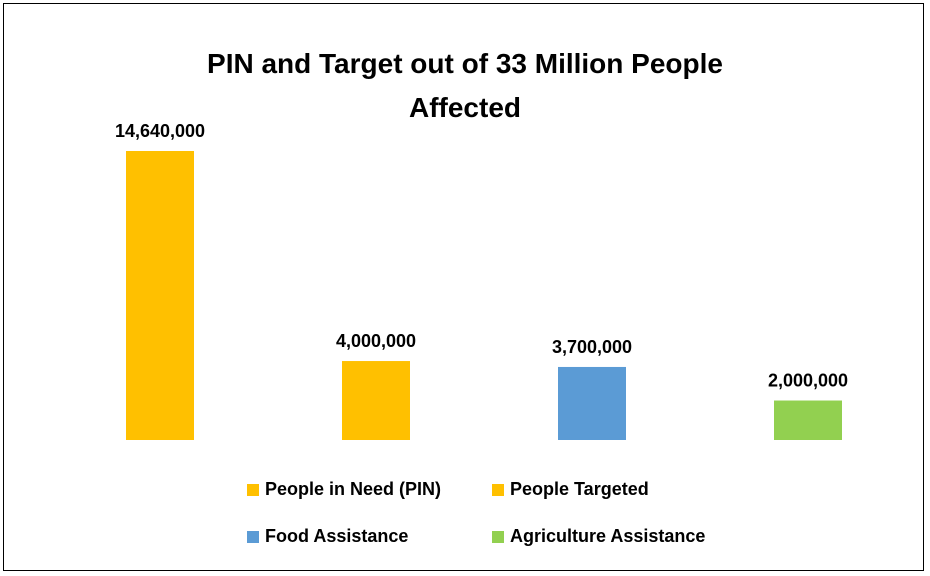 The height and width of the screenshot is (576, 930). Describe the element at coordinates (160, 131) in the screenshot. I see `data-label-1: 14,640,000` at that location.